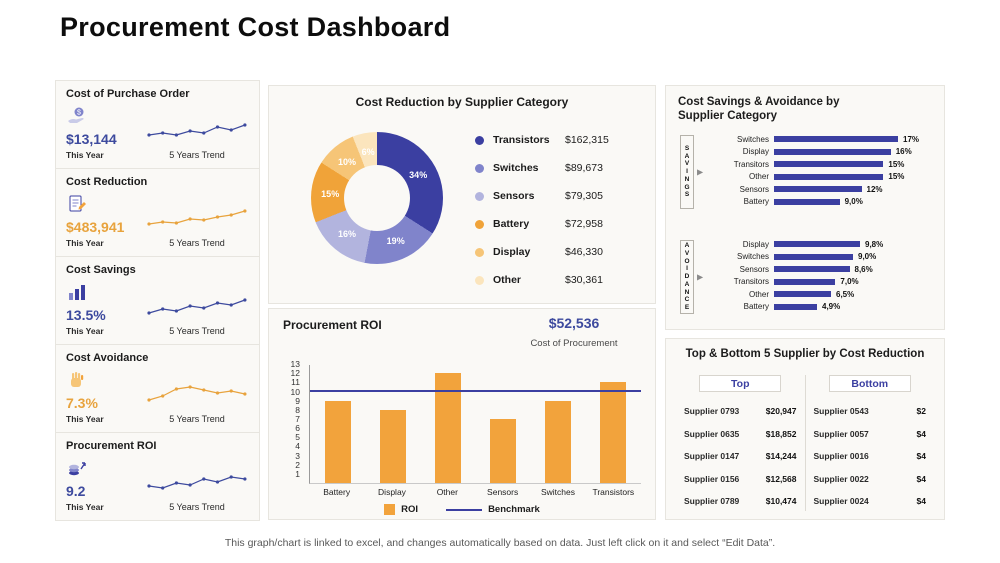 The height and width of the screenshot is (563, 1000). Describe the element at coordinates (511, 224) in the screenshot. I see `legend-label: Battery` at that location.